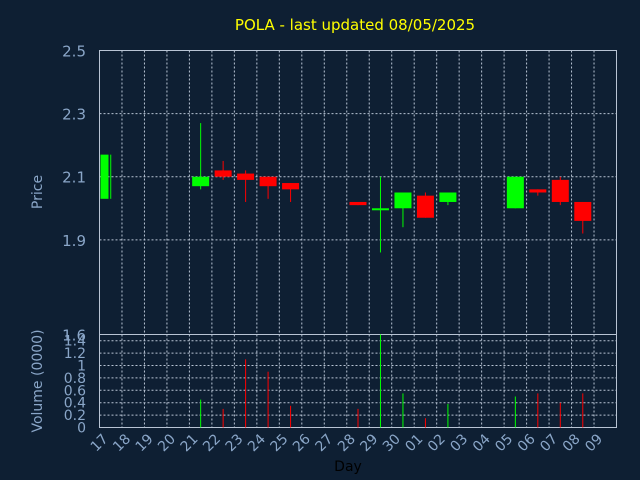  I want to click on price-axis-label: Price, so click(38, 192).